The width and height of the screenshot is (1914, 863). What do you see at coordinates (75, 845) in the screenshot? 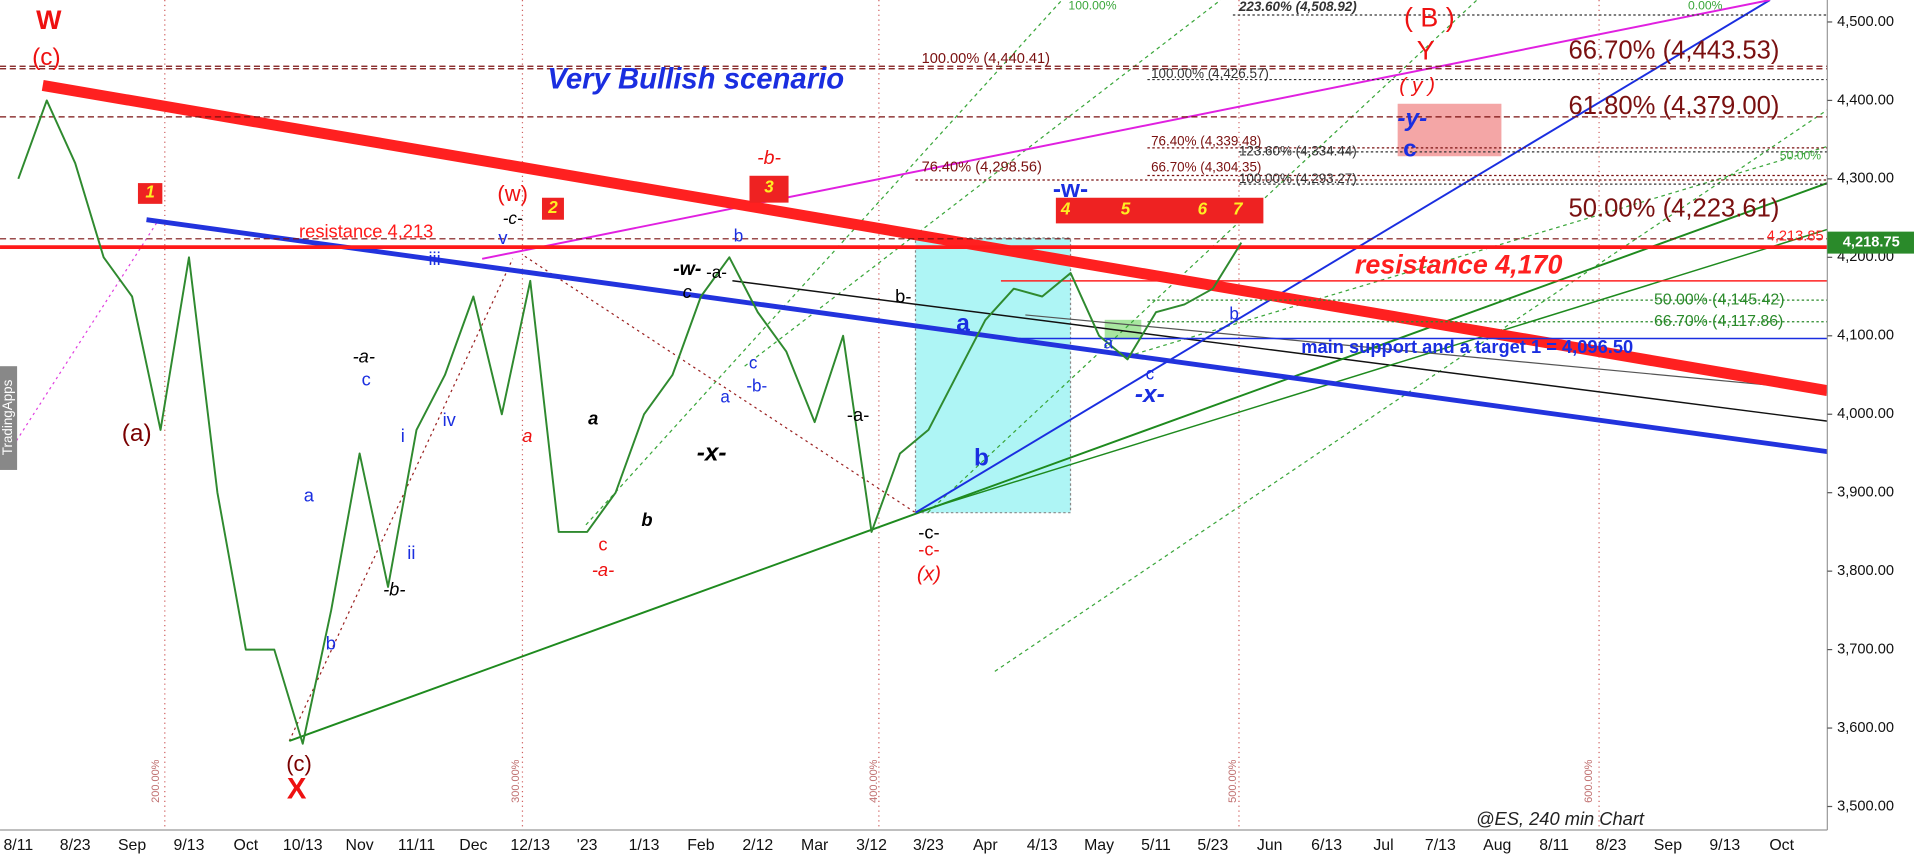
I see `x-tick-label: 8/23` at bounding box center [75, 845].